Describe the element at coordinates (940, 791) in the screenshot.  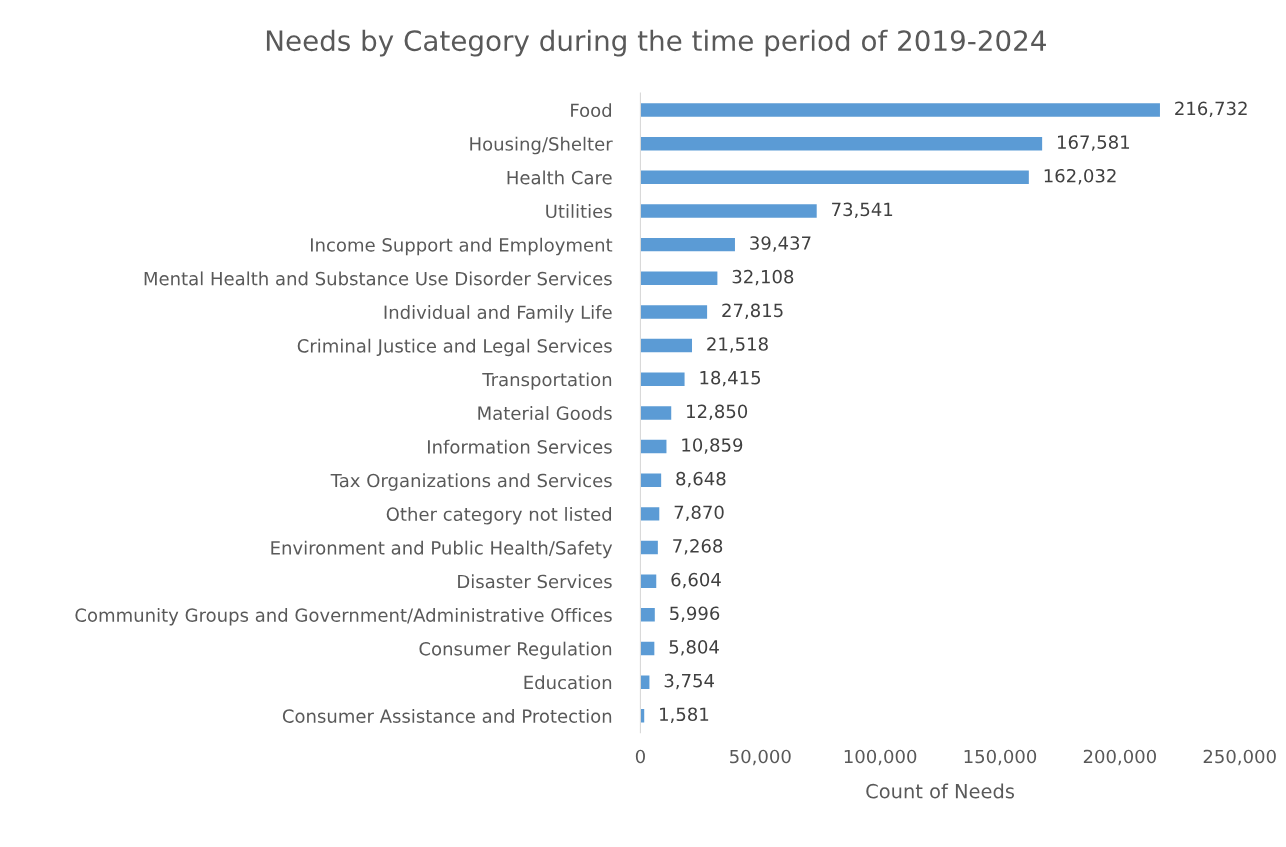
I see `x-axis-title: Count of Needs` at that location.